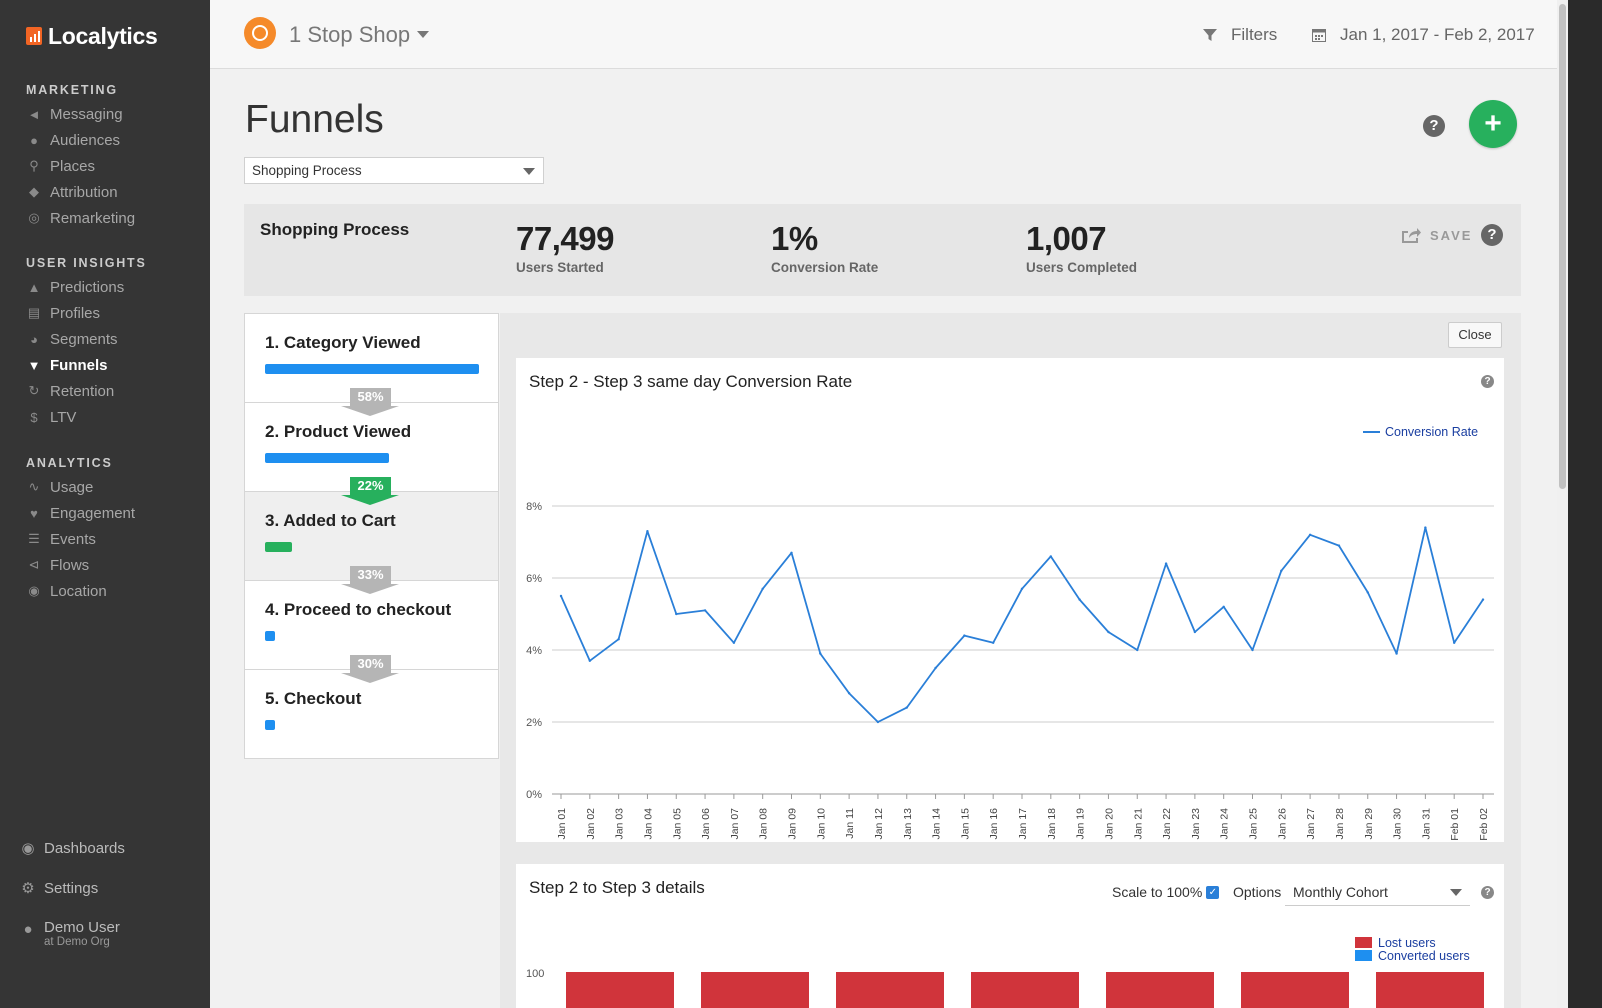 Image resolution: width=1602 pixels, height=1008 pixels. Describe the element at coordinates (103, 35) in the screenshot. I see `brand-name: Localytics` at that location.